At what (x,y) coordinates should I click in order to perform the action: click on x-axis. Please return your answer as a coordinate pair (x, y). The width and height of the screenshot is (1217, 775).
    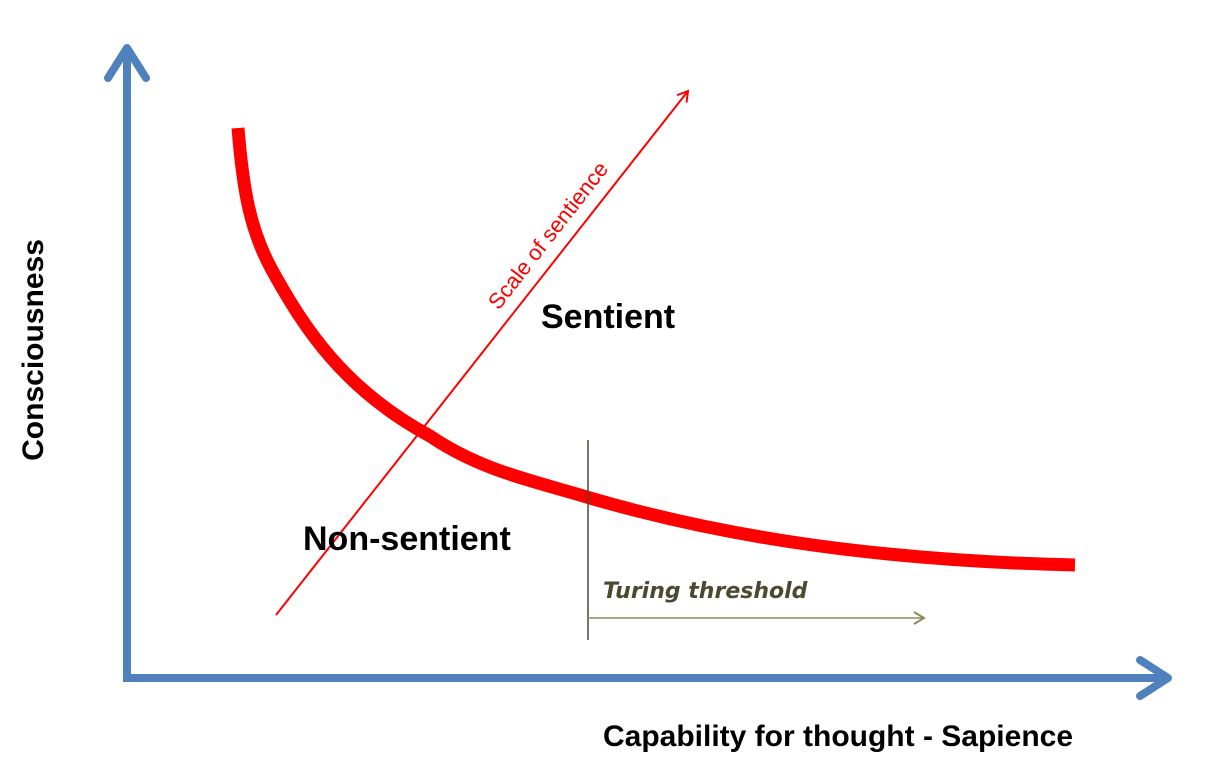
    Looking at the image, I should click on (647, 678).